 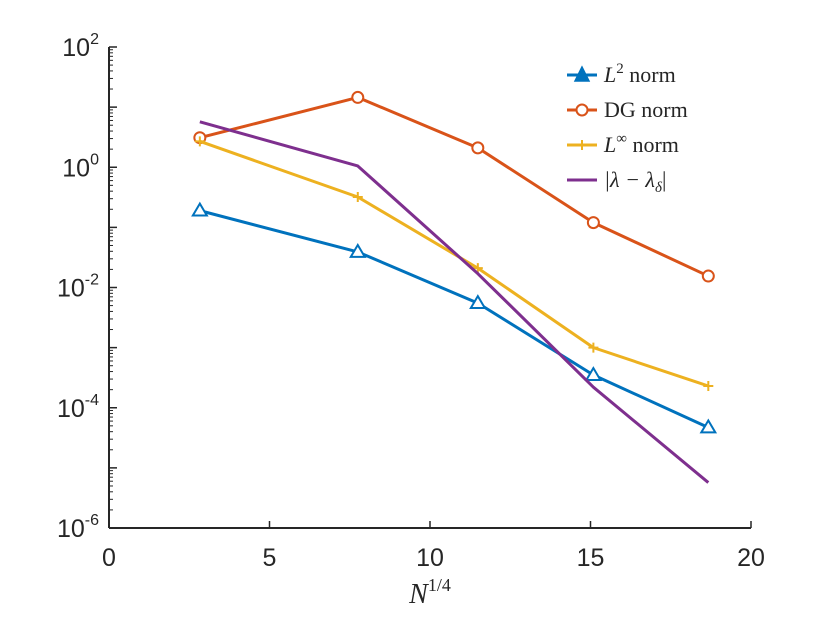 What do you see at coordinates (635, 181) in the screenshot?
I see `legend-label: |λ − λδ|` at bounding box center [635, 181].